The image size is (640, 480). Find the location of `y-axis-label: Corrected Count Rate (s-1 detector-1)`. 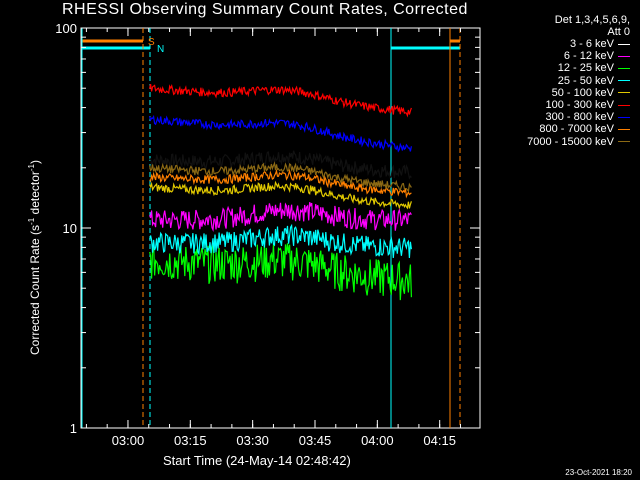

y-axis-label: Corrected Count Rate (s-1 detector-1) is located at coordinates (34, 257).